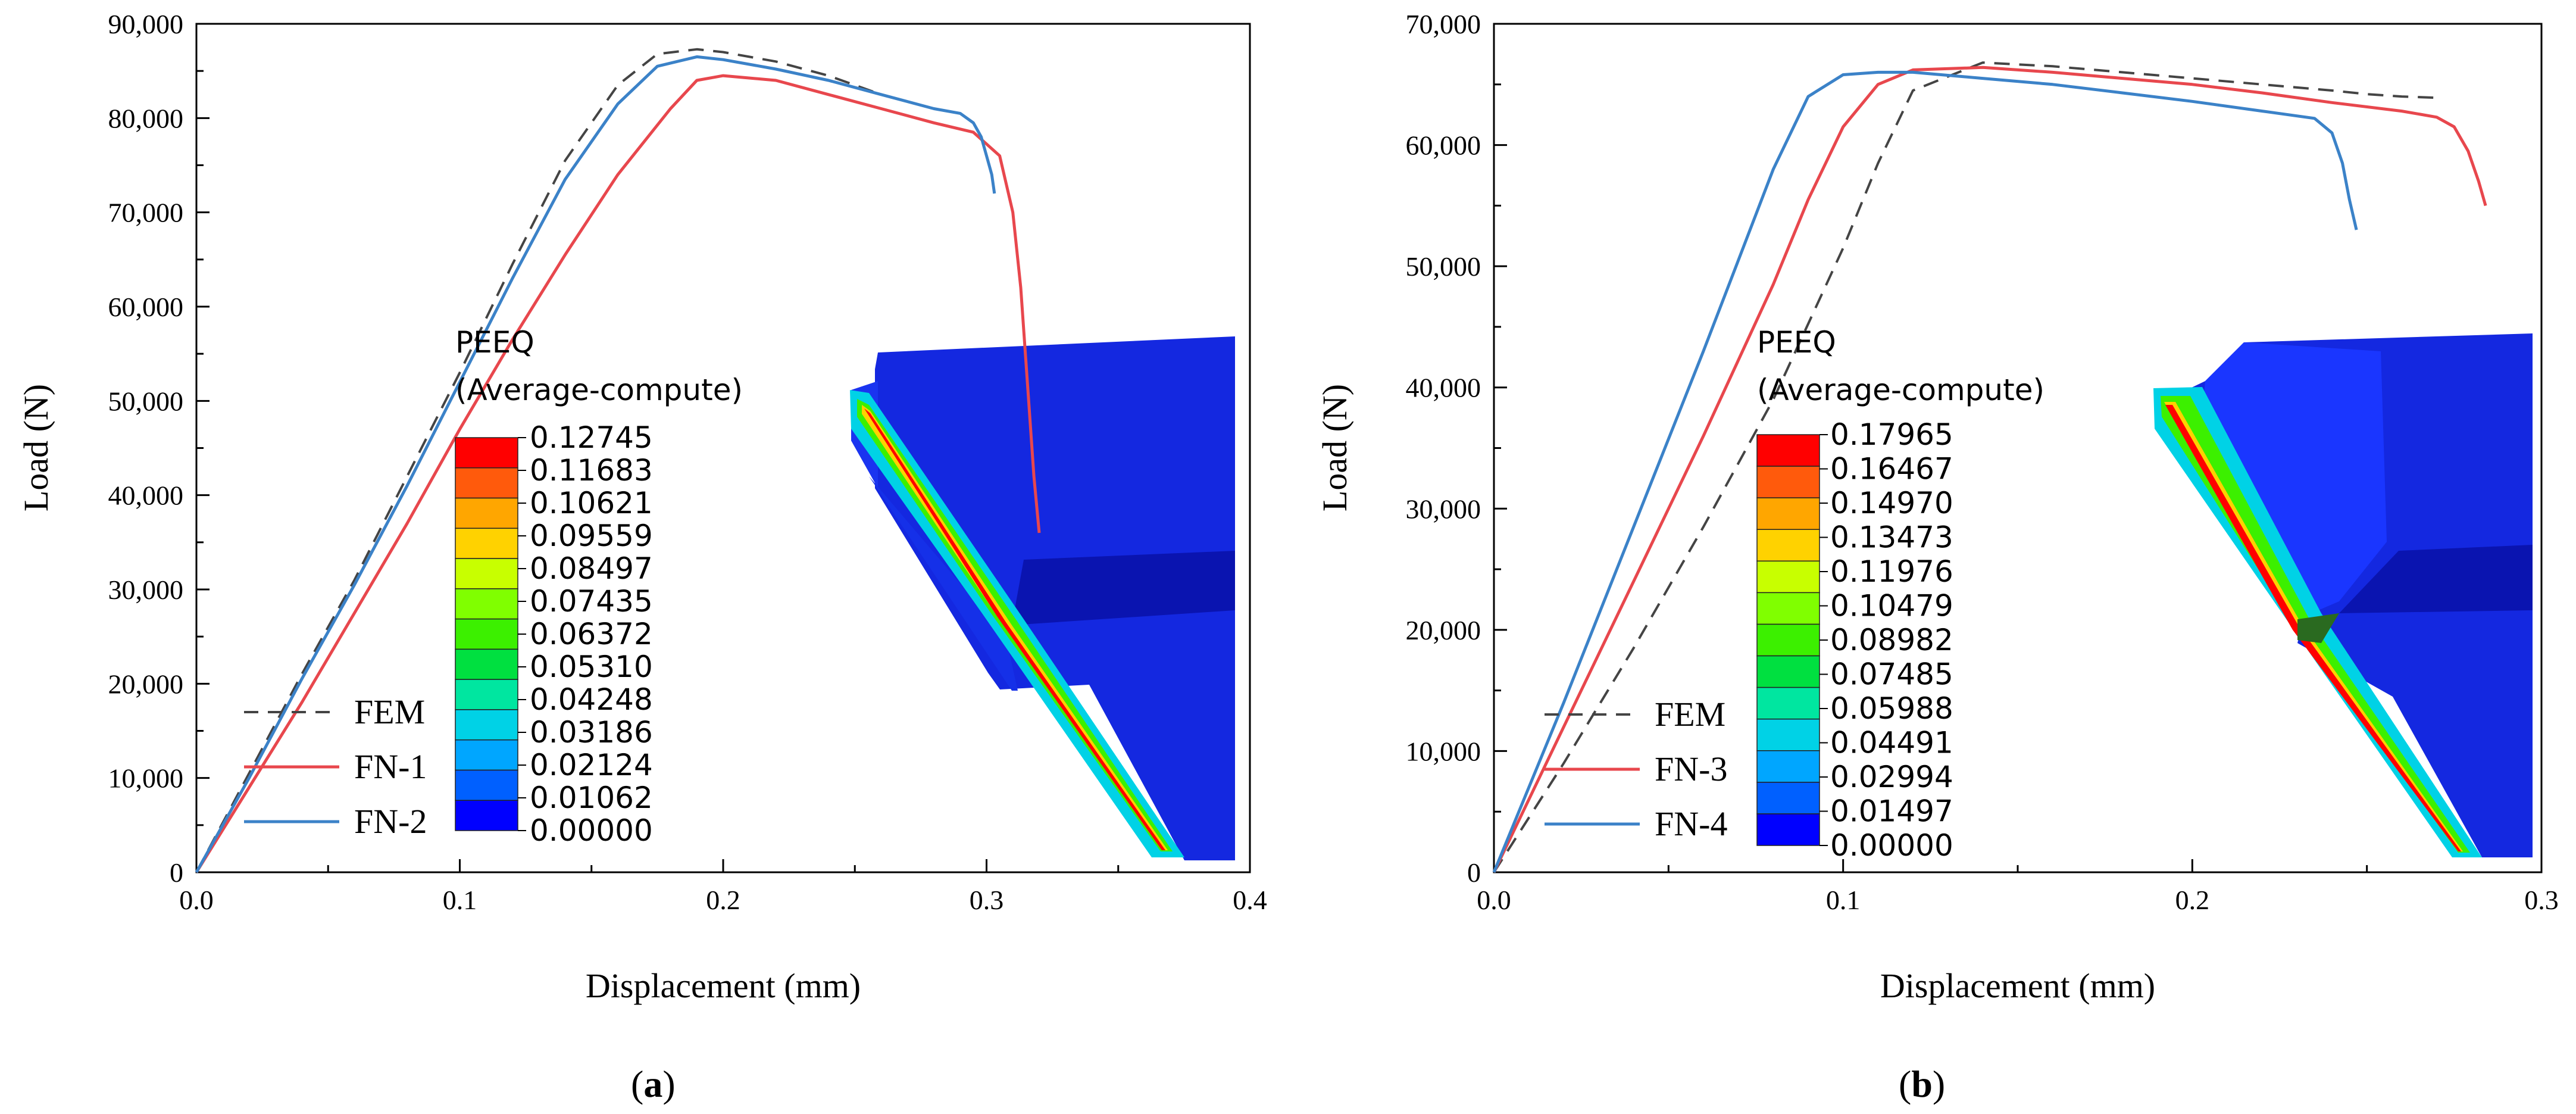 The height and width of the screenshot is (1114, 2576). Describe the element at coordinates (723, 985) in the screenshot. I see `x-axis-title-a: Displacement (mm)` at that location.